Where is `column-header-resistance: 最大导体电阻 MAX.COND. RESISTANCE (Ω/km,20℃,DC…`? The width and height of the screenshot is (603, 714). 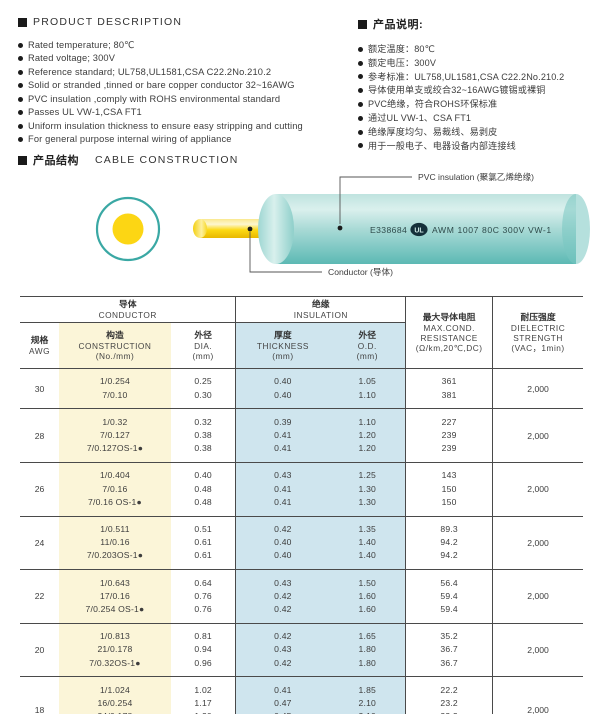 column-header-resistance: 最大导体电阻 MAX.COND. RESISTANCE (Ω/km,20℃,DC… is located at coordinates (449, 332).